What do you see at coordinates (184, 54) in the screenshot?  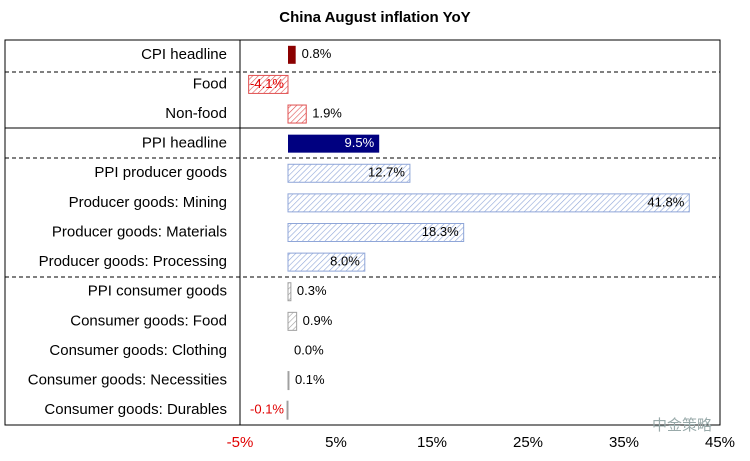 I see `category-label: CPI headline` at bounding box center [184, 54].